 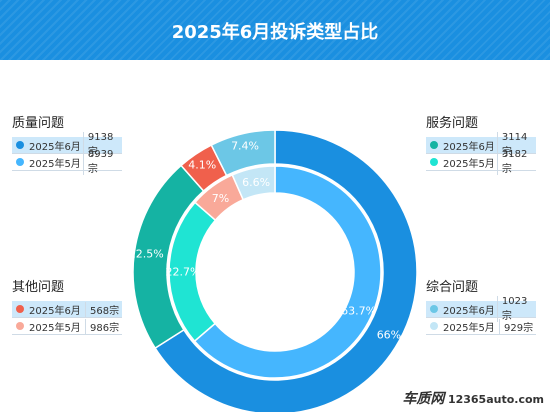 I want to click on legend-value: 986宗, so click(x=102, y=326).